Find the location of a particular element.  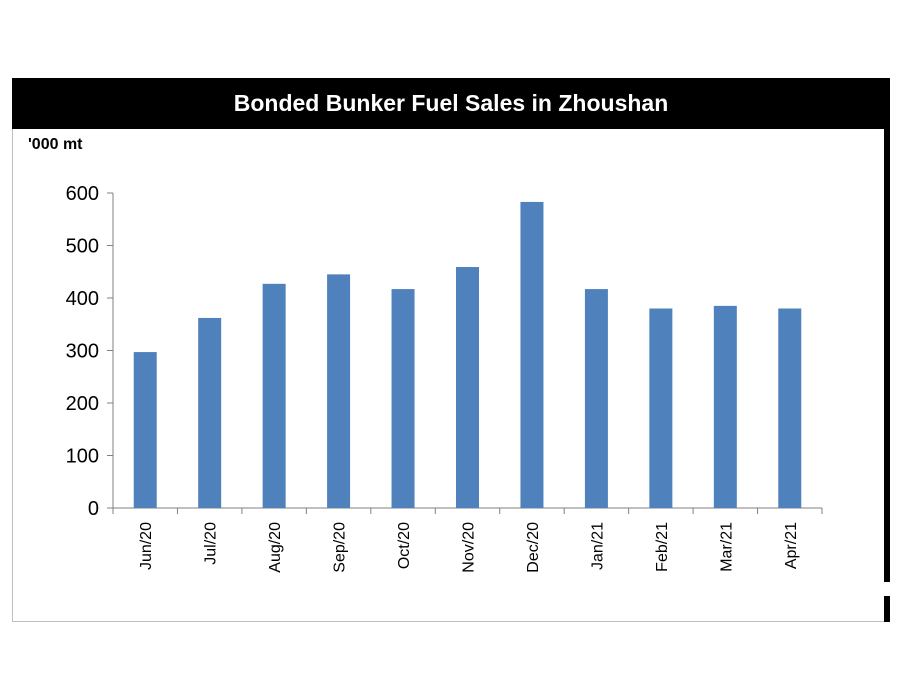

y-tick-label: 100 is located at coordinates (82, 457).